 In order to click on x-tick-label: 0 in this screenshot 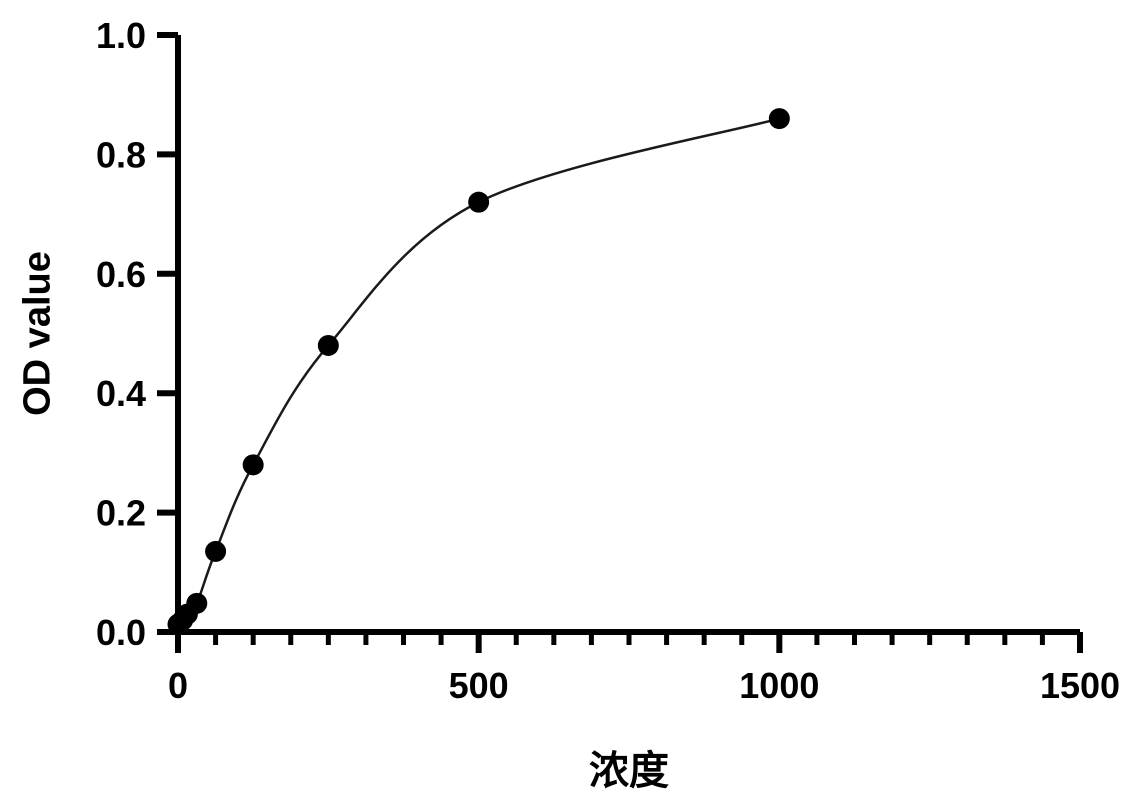, I will do `click(178, 685)`.